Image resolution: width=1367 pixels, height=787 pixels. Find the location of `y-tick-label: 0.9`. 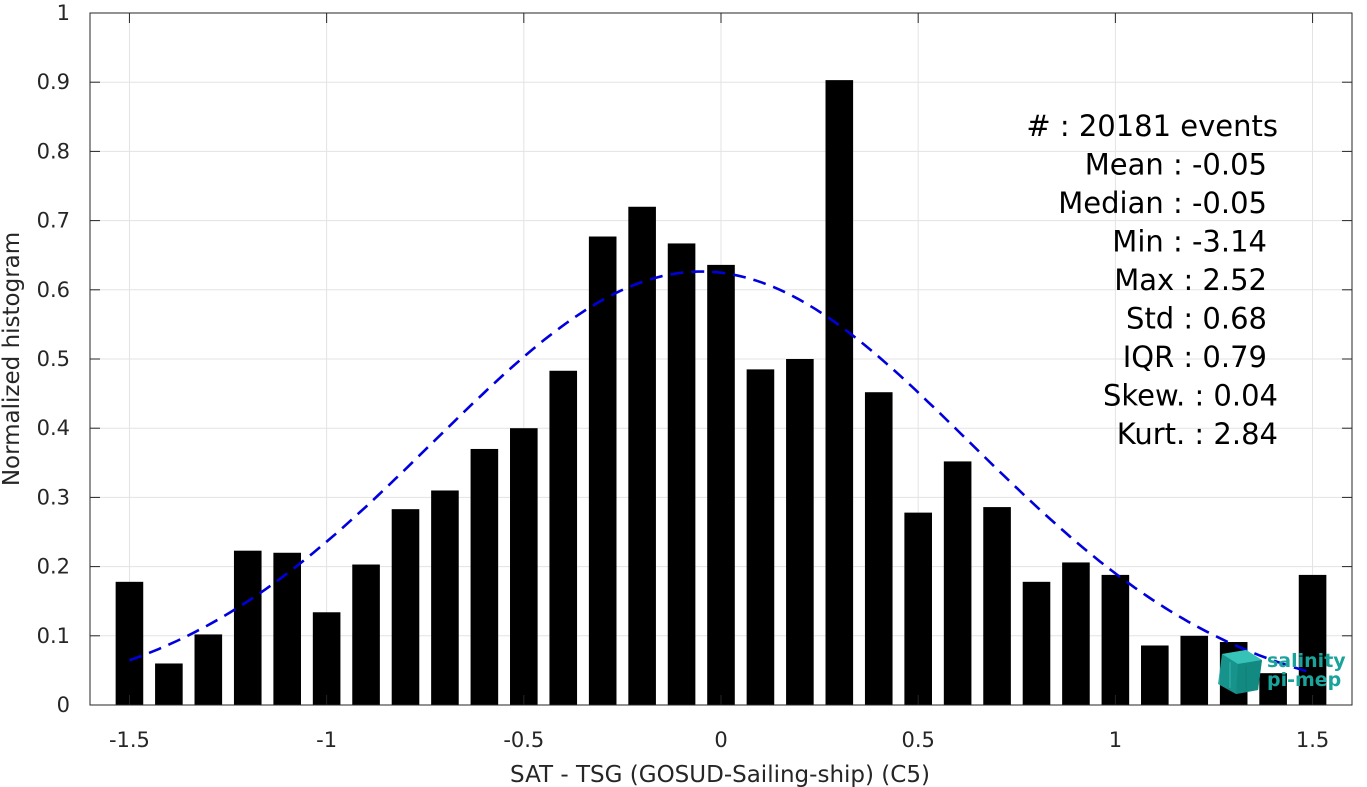

y-tick-label: 0.9 is located at coordinates (53, 82).